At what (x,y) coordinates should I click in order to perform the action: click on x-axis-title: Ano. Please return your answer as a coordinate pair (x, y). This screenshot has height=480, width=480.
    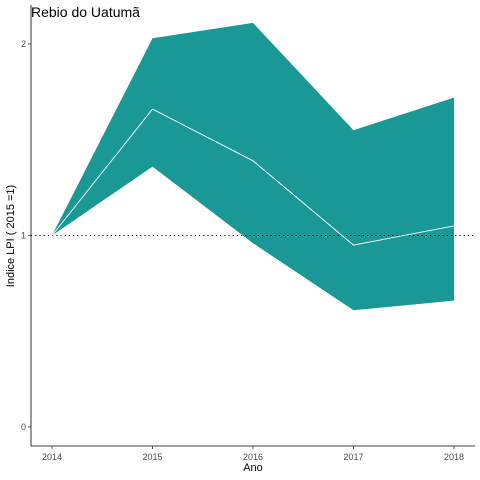
    Looking at the image, I should click on (253, 468).